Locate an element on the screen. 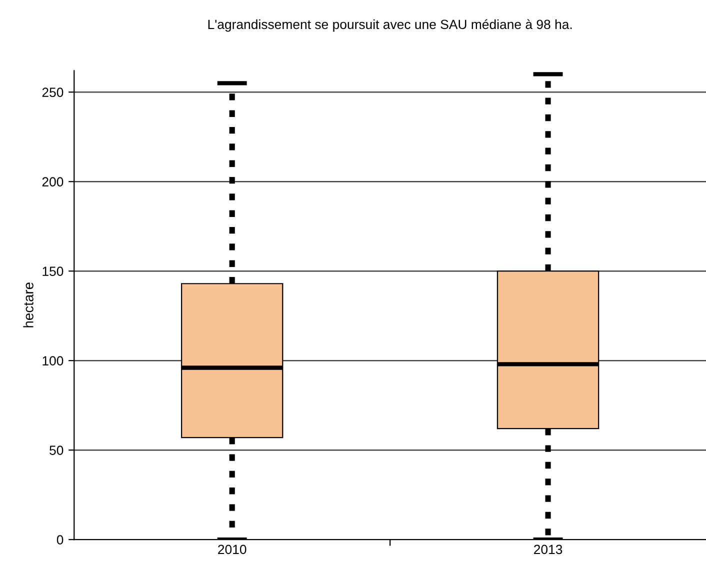  chart-title: L'agrandissement se poursuit avec une SAU médiane à 98 ha. is located at coordinates (390, 25).